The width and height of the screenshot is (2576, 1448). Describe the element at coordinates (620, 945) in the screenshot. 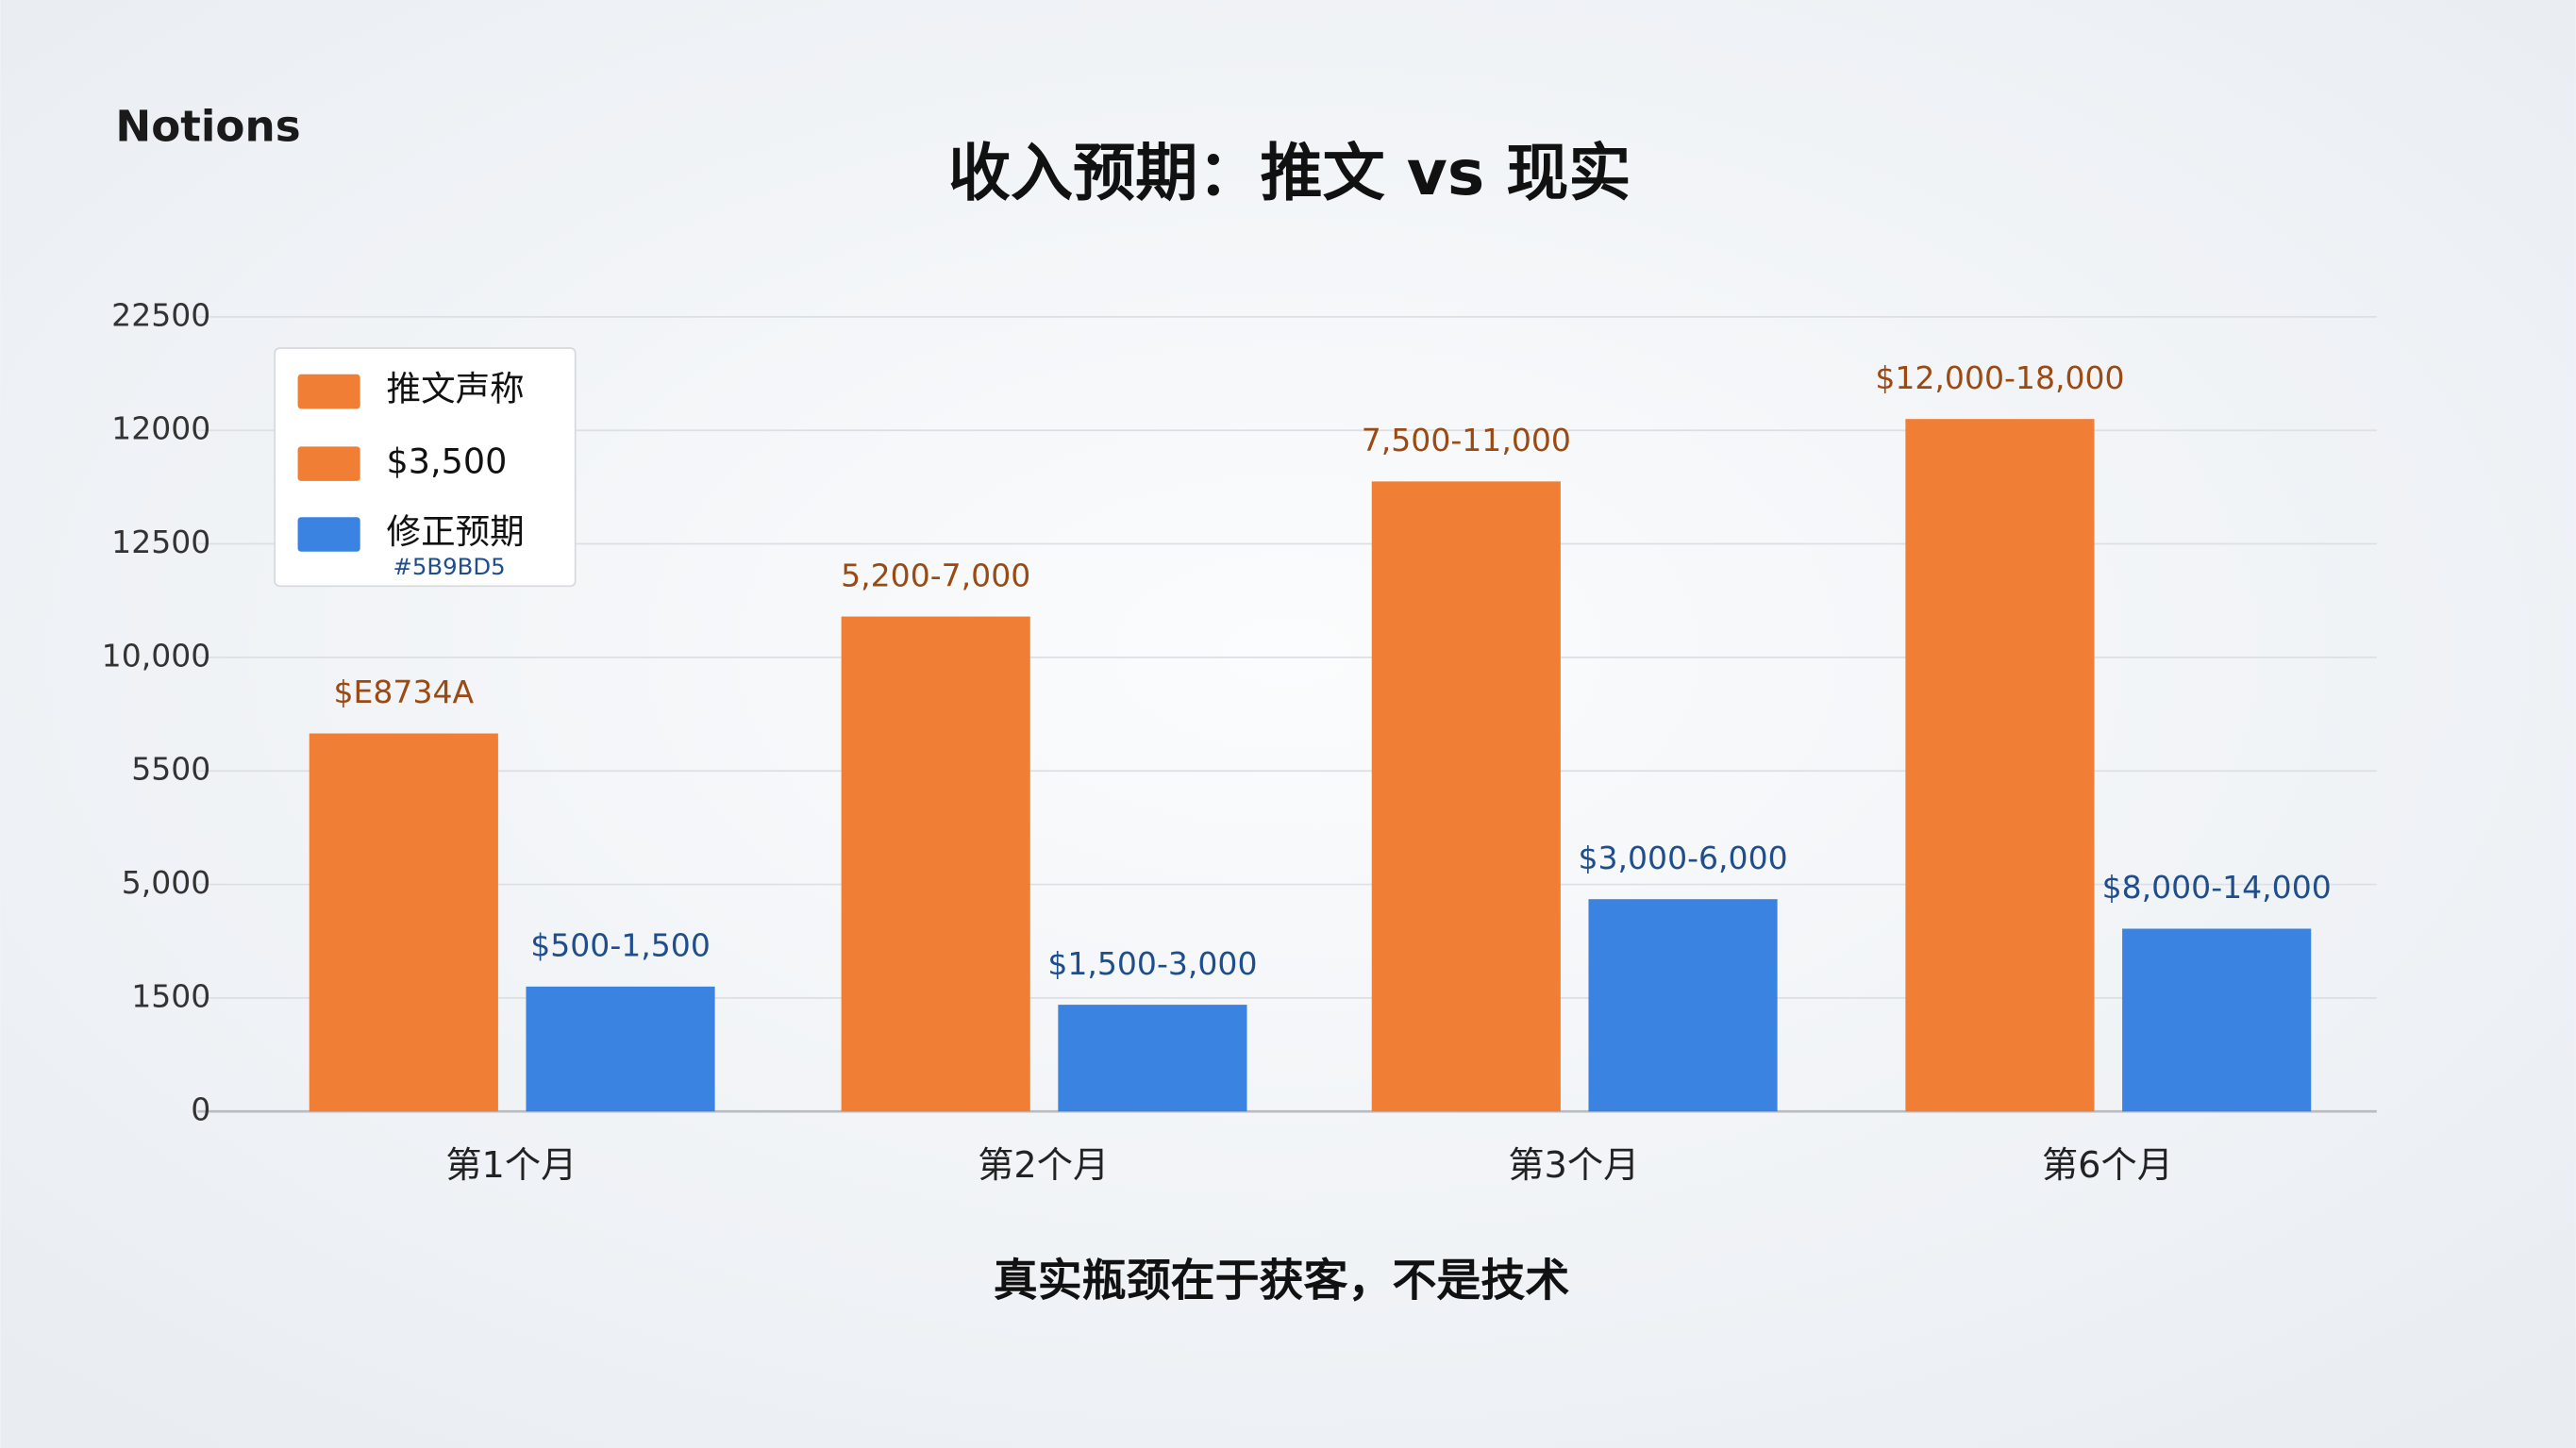

I see `data-label: $500-1,500` at that location.